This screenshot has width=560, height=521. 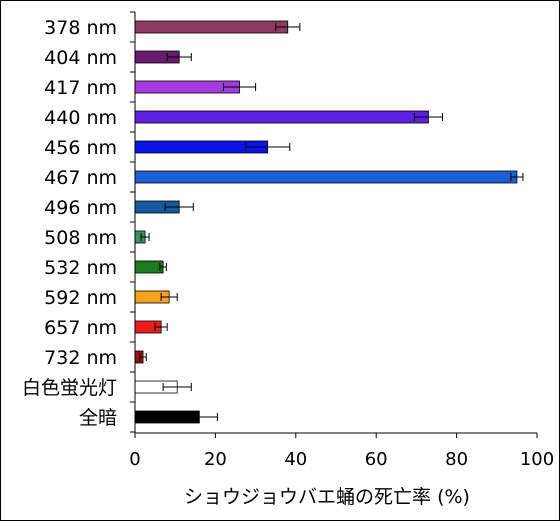 What do you see at coordinates (80, 358) in the screenshot?
I see `category-label: 732 nm` at bounding box center [80, 358].